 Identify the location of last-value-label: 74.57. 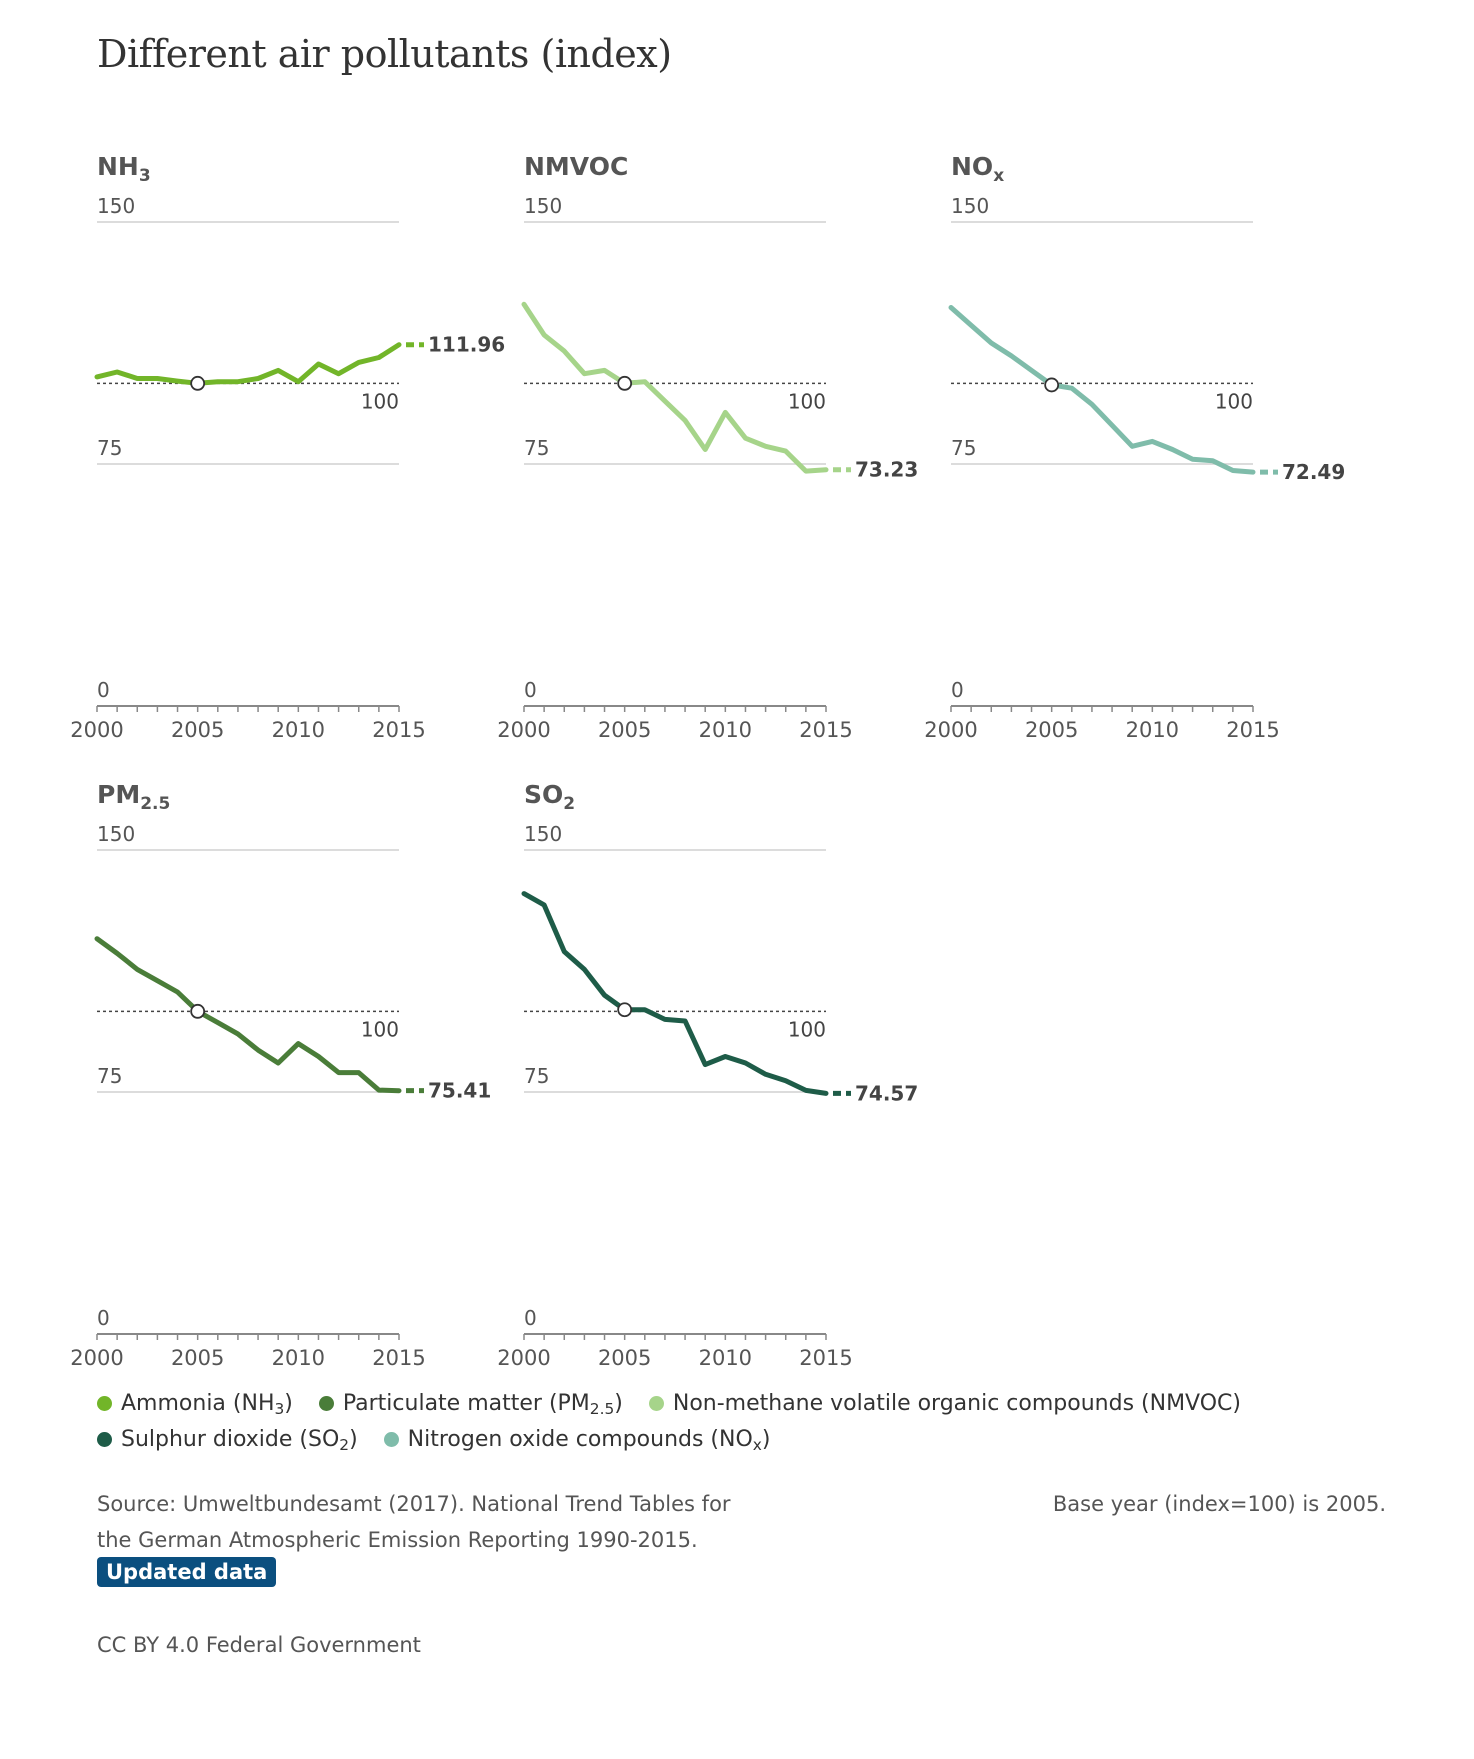
(886, 1093).